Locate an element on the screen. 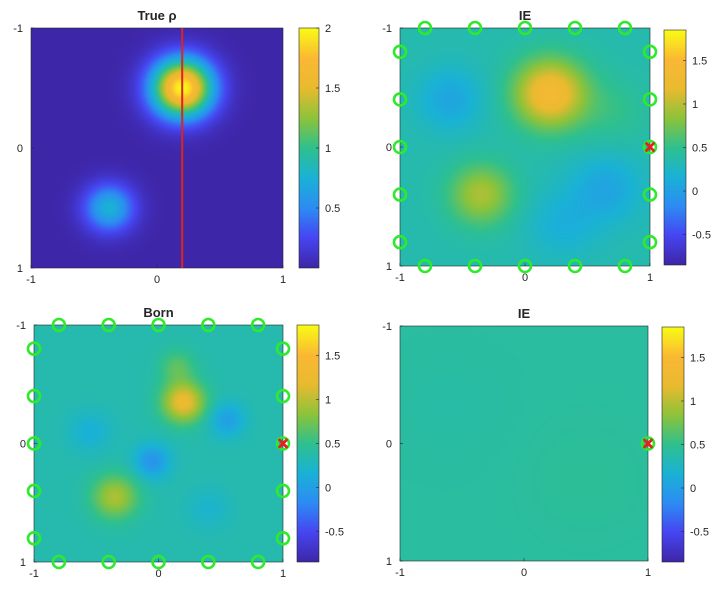 This screenshot has width=720, height=600. plot-title: True ρ is located at coordinates (156, 15).